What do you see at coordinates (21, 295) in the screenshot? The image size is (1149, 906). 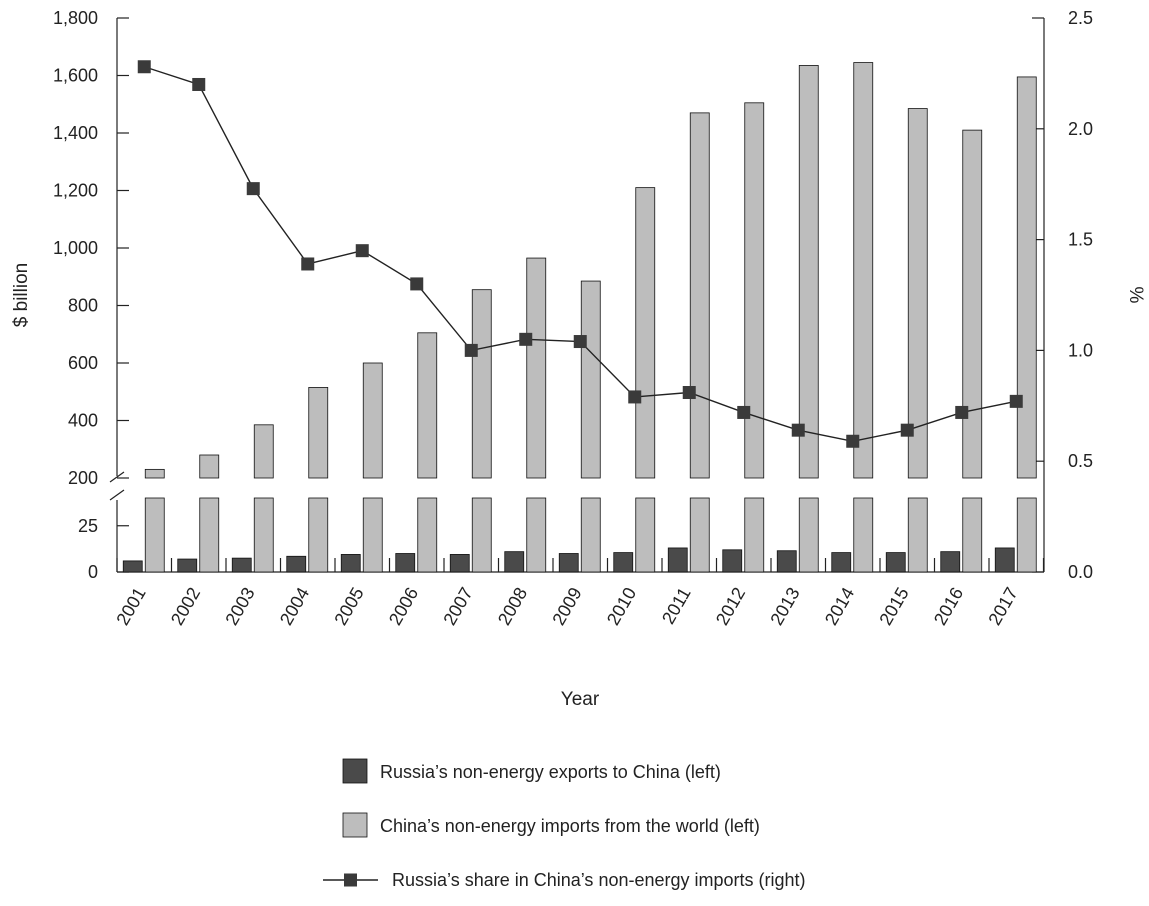 I see `y-axis-left-title: $ billion` at bounding box center [21, 295].